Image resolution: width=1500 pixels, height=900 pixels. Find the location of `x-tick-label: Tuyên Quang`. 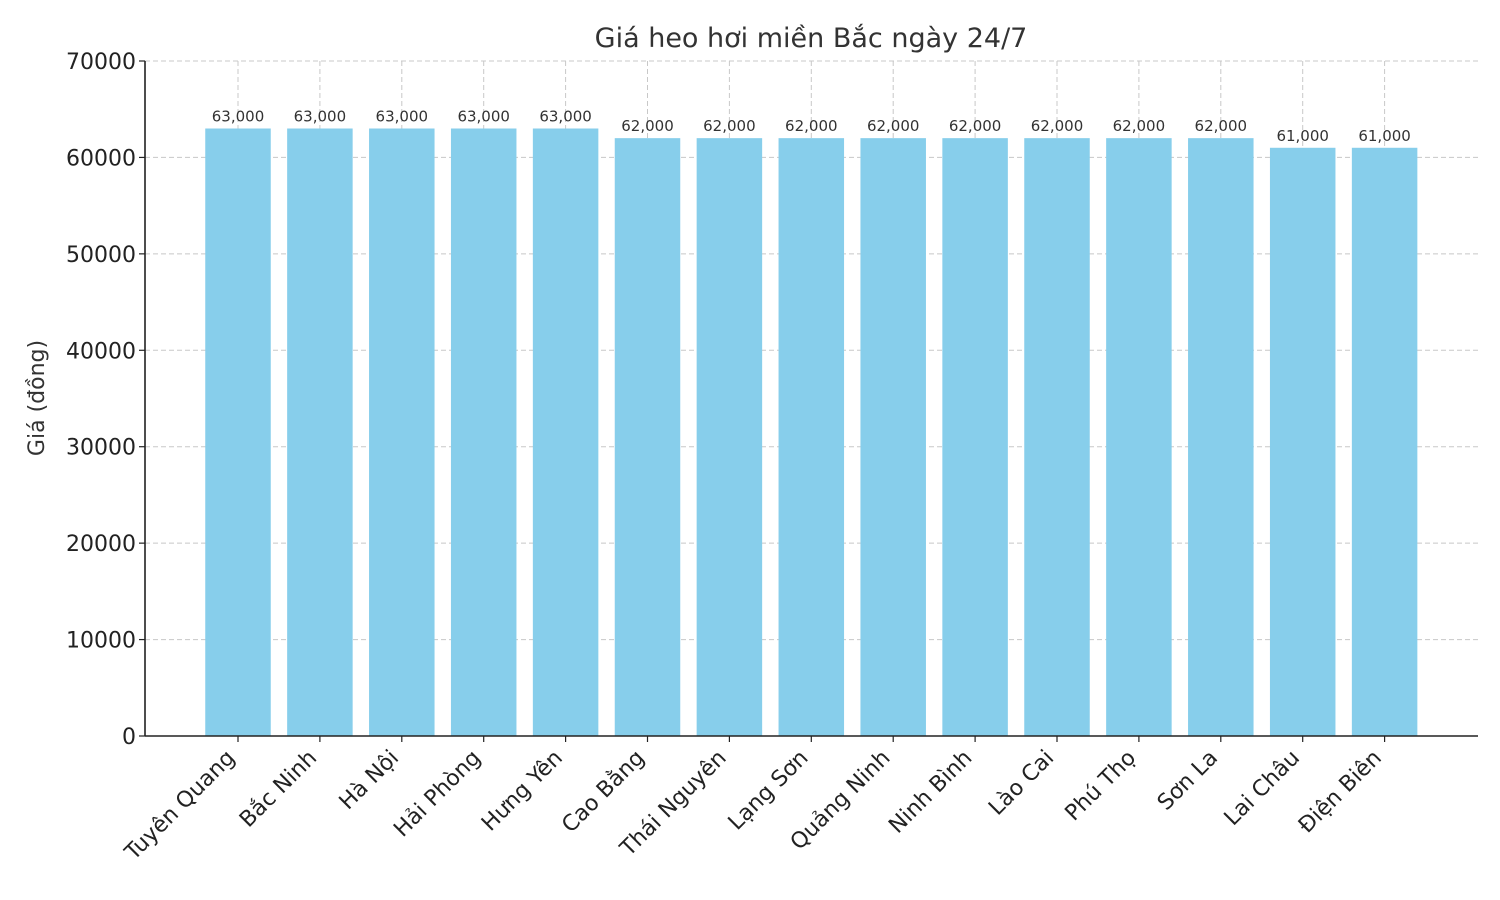

x-tick-label: Tuyên Quang is located at coordinates (180, 806).